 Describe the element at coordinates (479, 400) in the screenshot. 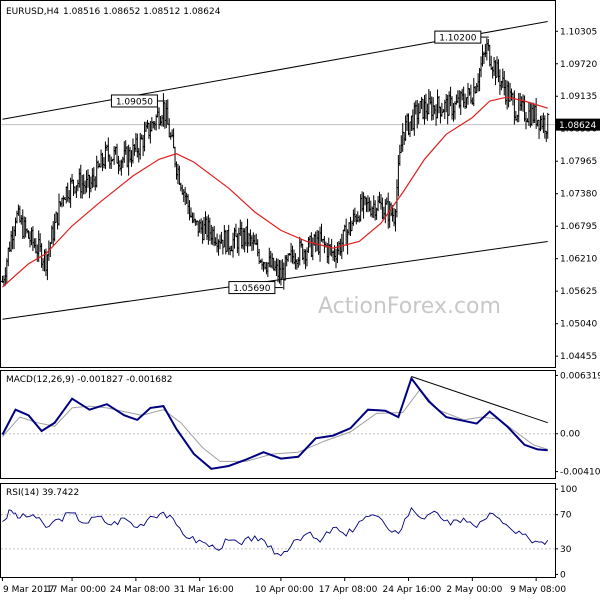

I see `macd-trendline` at that location.